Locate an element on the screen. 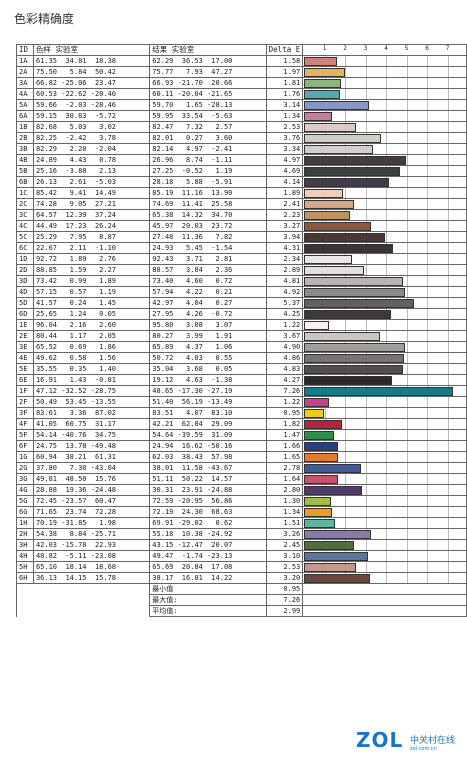  reference-lab: 57.15 0.57 1.19 is located at coordinates (91, 292).